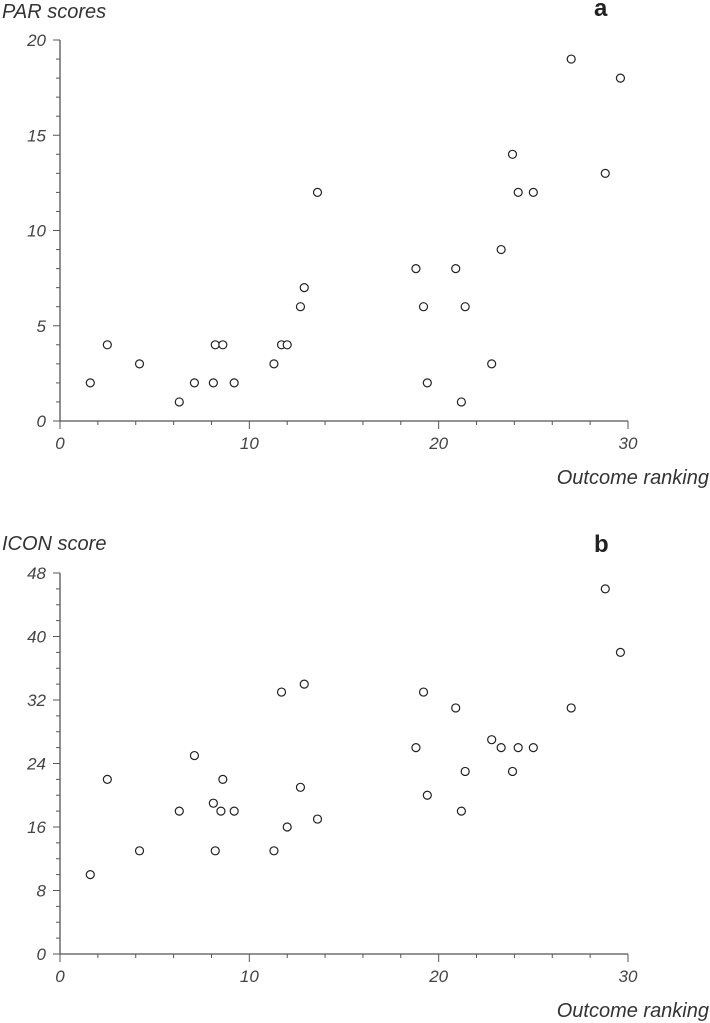 This screenshot has width=710, height=1023. I want to click on y-tick-label: 24, so click(36, 764).